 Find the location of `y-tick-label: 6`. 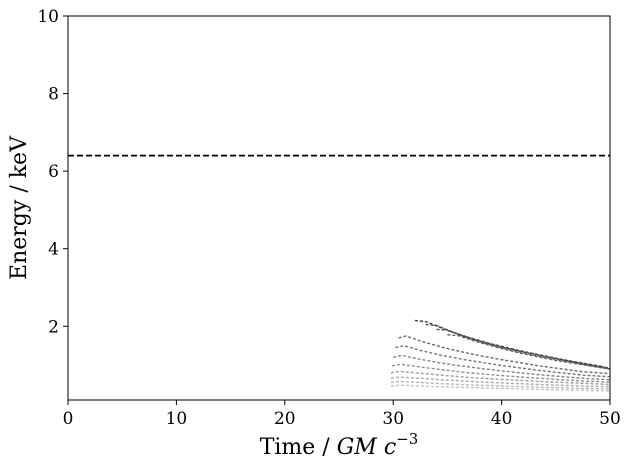

y-tick-label: 6 is located at coordinates (53, 172).